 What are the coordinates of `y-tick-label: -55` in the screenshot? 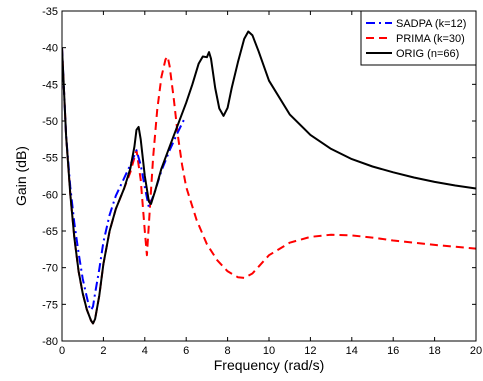 It's located at (50, 159).